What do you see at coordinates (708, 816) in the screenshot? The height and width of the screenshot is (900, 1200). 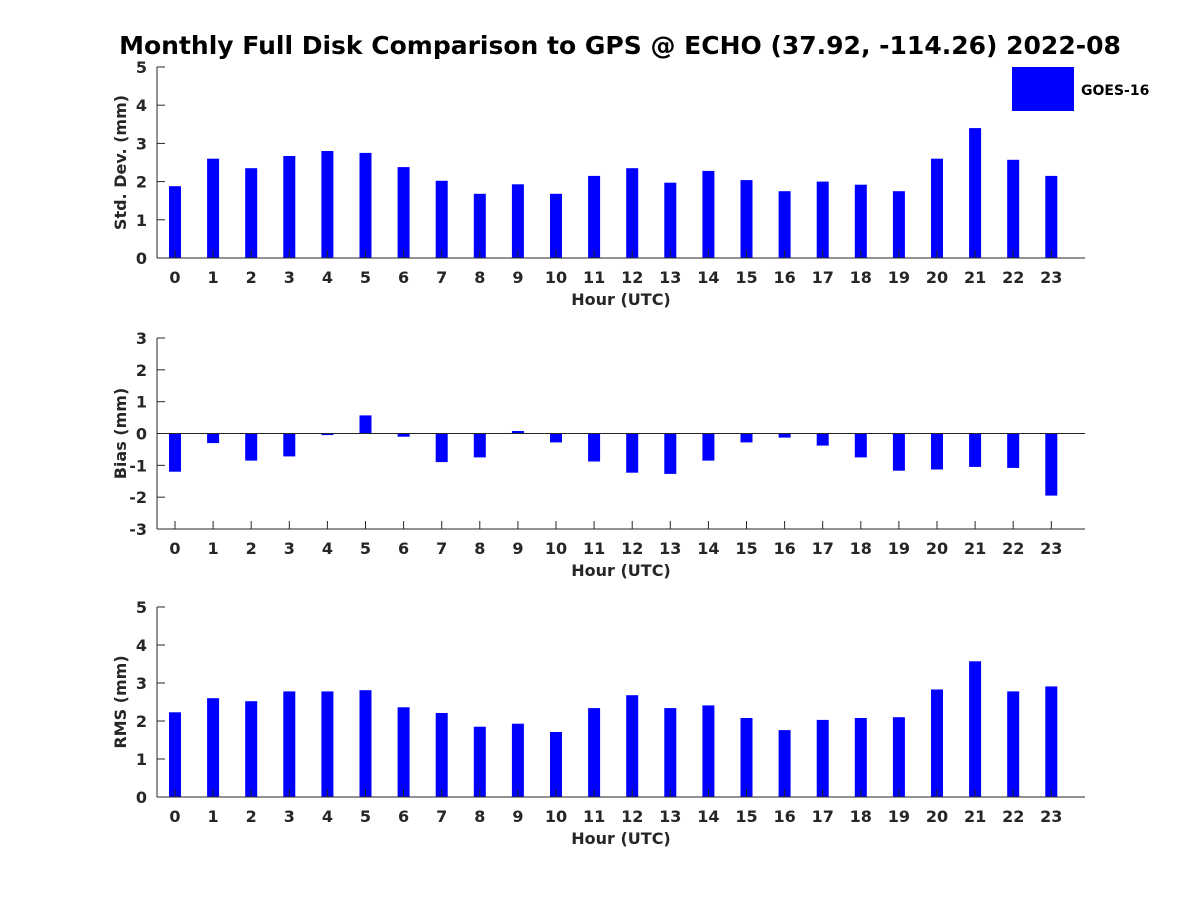 I see `rms-xtick-label: 14` at bounding box center [708, 816].